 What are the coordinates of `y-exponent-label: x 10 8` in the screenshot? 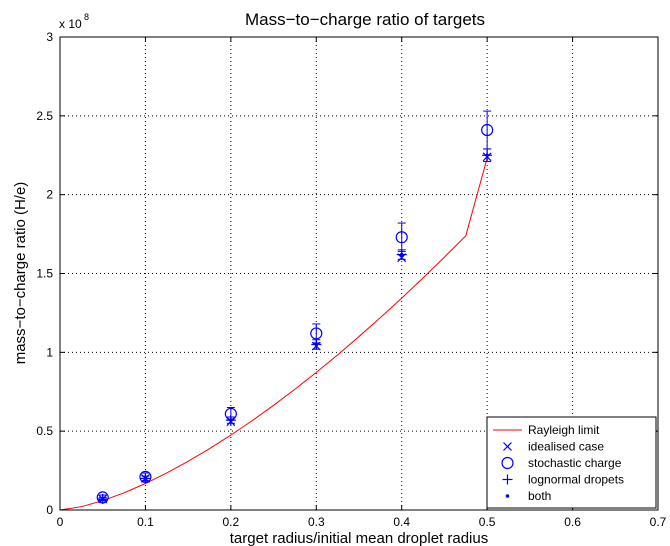 It's located at (74, 21).